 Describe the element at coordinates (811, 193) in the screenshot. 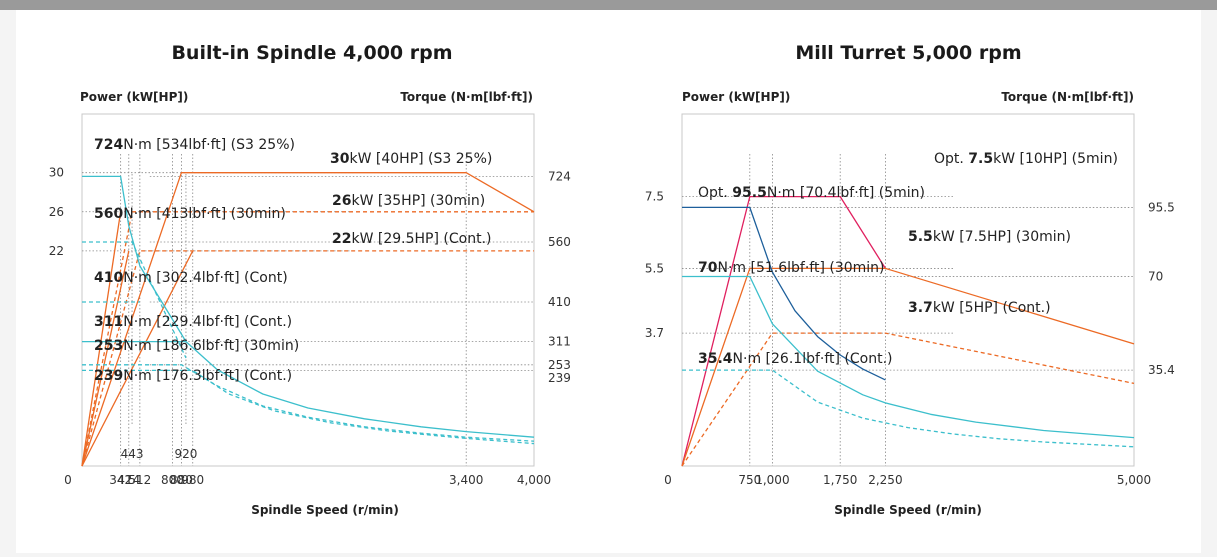

I see `annotation-opt-torque-95-5: Opt. 95.5N·m [70.4lbf·ft] (5min)` at that location.